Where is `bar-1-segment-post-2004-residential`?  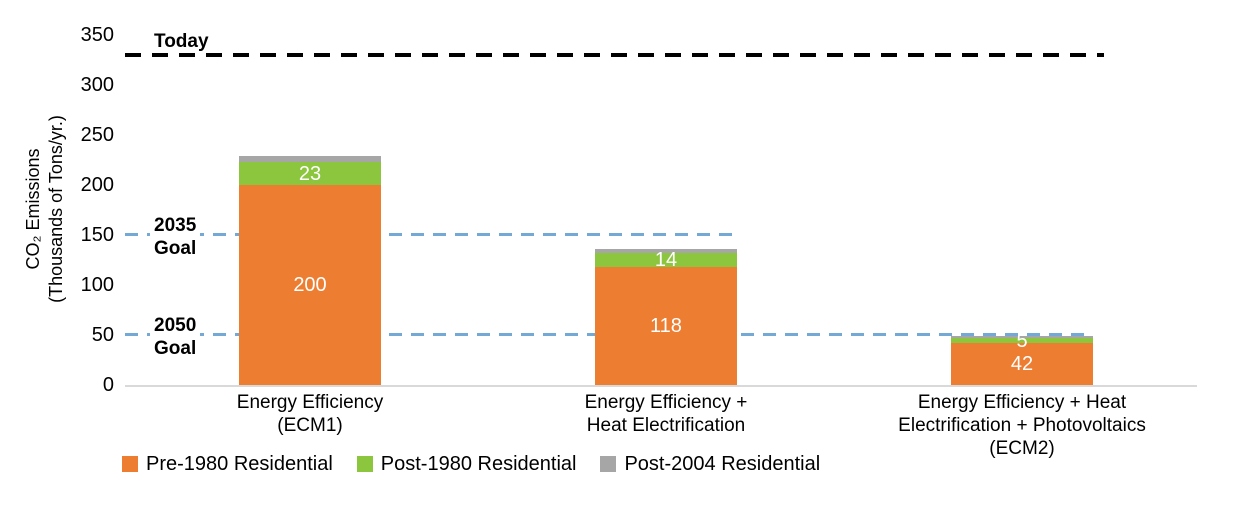
bar-1-segment-post-2004-residential is located at coordinates (310, 159).